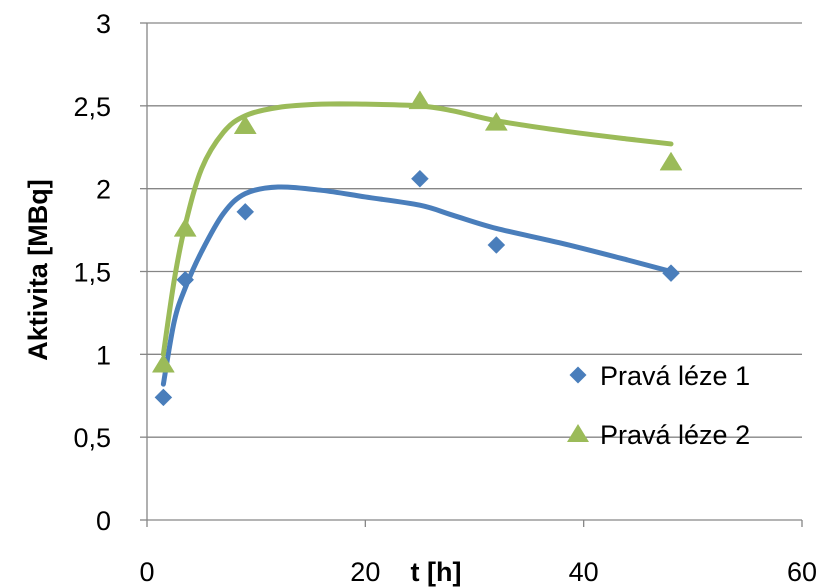  What do you see at coordinates (675, 376) in the screenshot?
I see `legend-label: Pravá léze 1` at bounding box center [675, 376].